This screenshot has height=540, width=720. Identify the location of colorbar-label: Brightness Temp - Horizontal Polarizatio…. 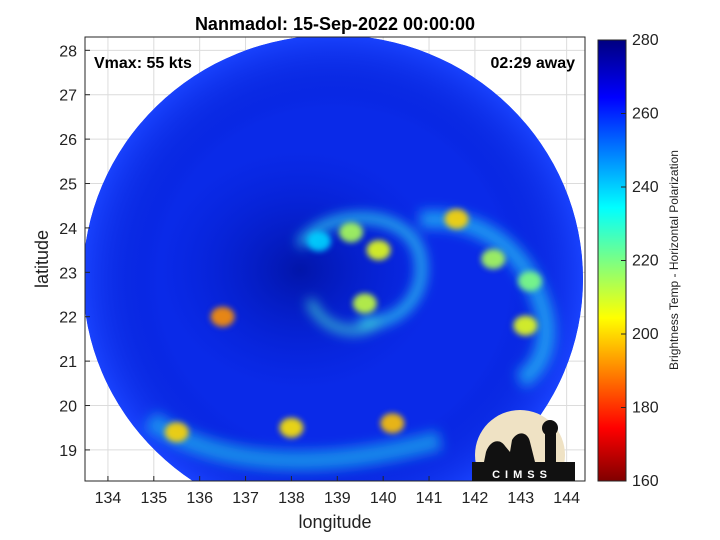
(674, 260).